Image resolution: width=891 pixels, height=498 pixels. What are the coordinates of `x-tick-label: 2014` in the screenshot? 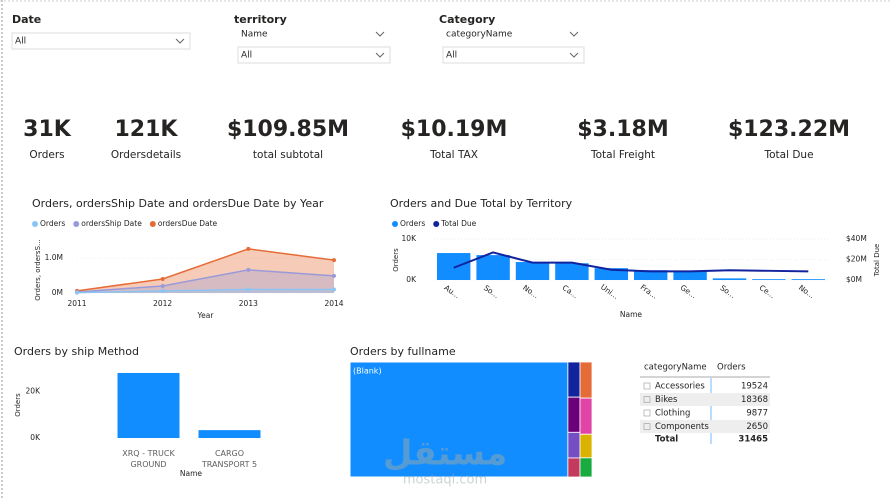 It's located at (333, 303).